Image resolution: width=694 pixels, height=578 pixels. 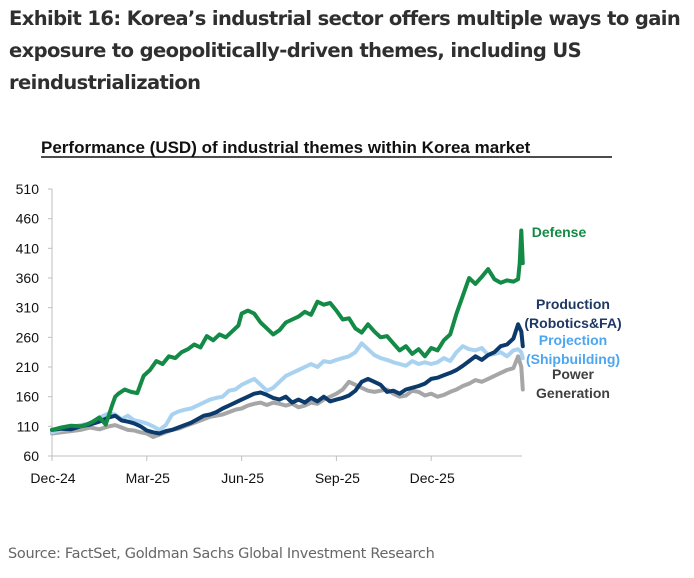 What do you see at coordinates (28, 397) in the screenshot?
I see `y-tick-label: 160` at bounding box center [28, 397].